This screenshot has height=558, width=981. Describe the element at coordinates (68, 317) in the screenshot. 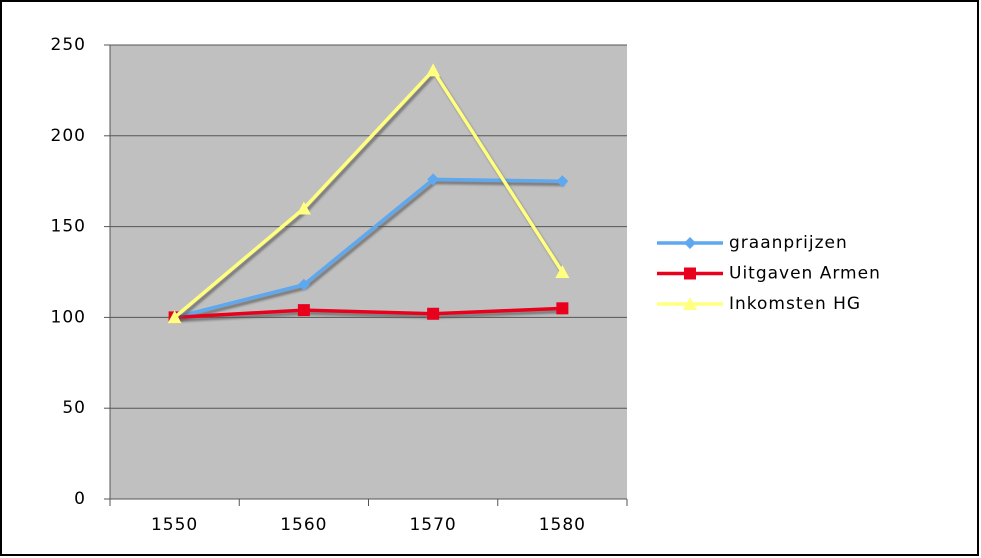

I see `y-tick-label: 100` at that location.